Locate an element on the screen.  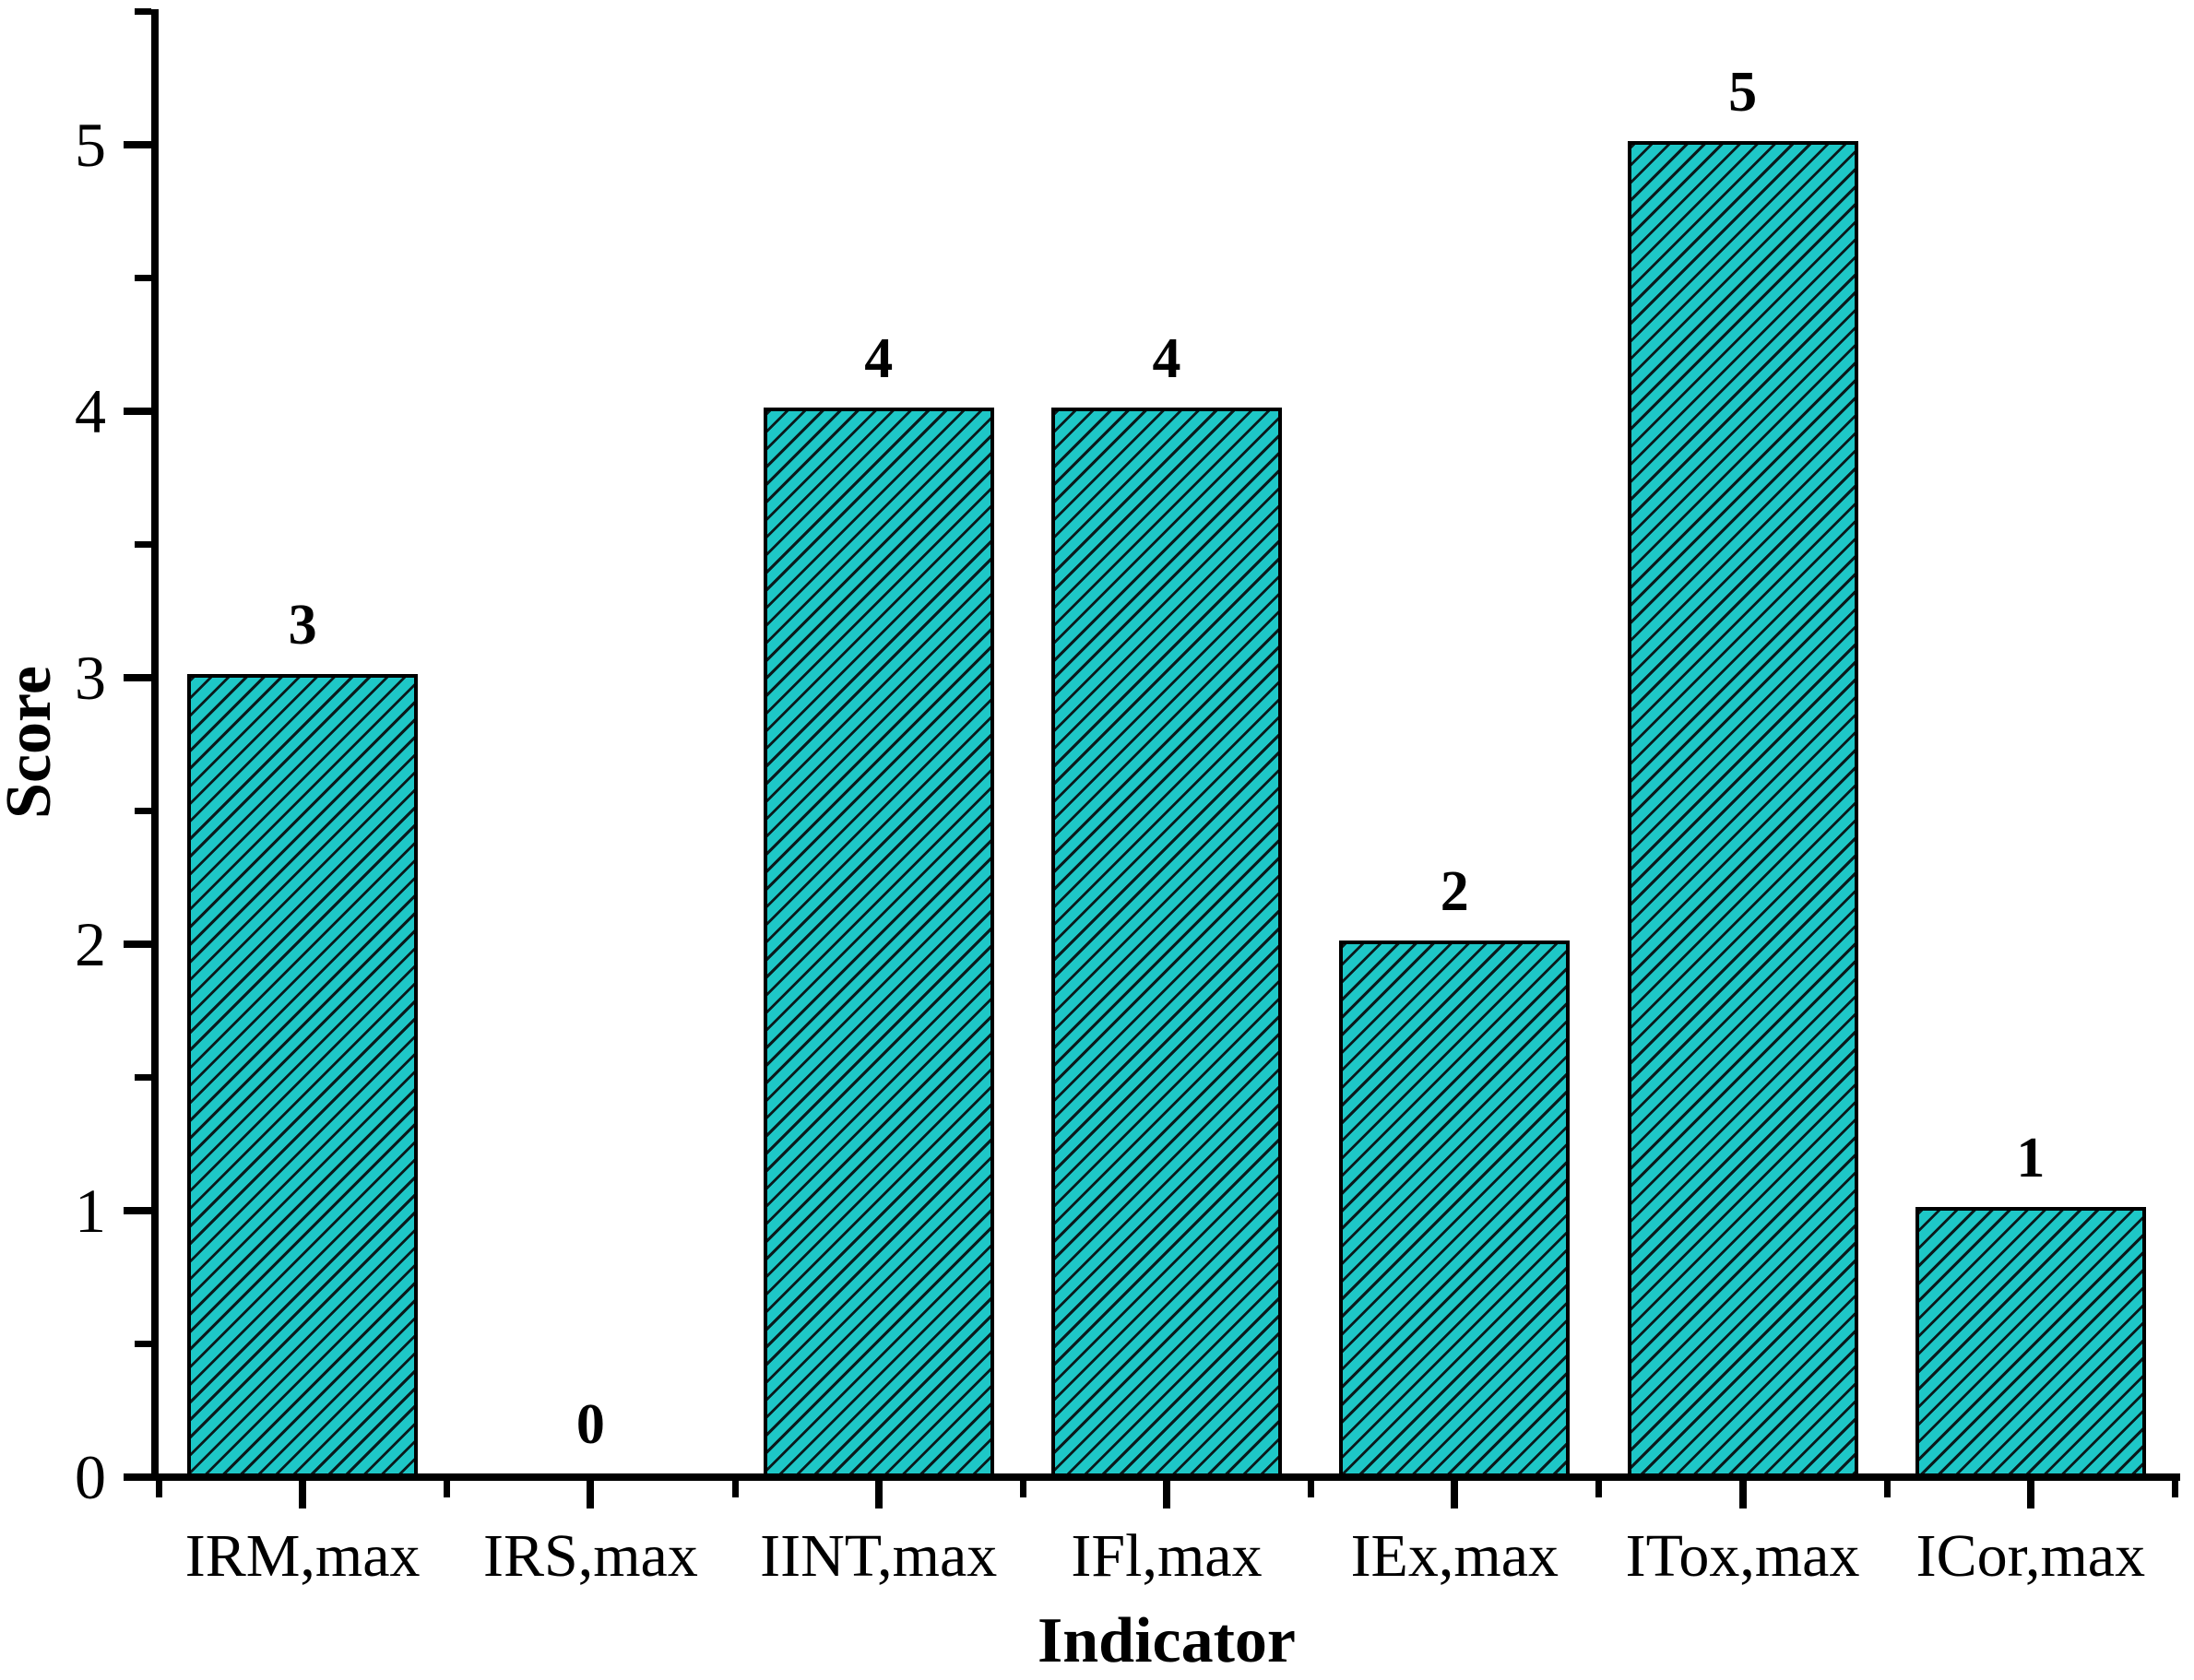
bar-value-label-2: 0 is located at coordinates (590, 1424).